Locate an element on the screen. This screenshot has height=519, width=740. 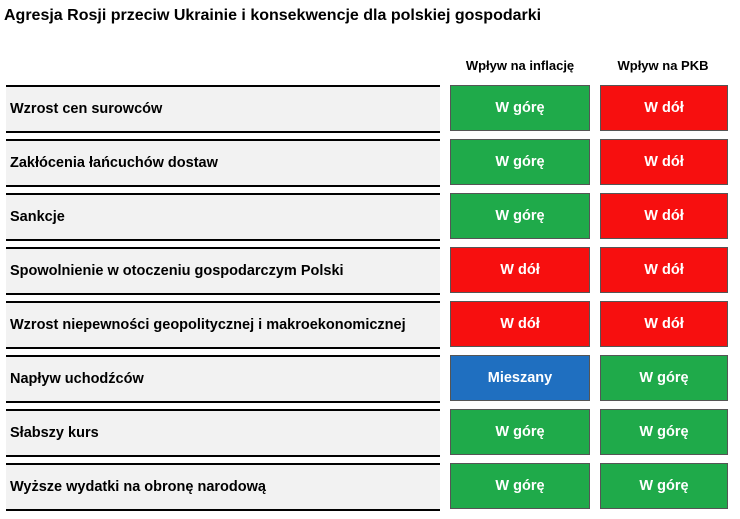
table-row: Zakłócenia łańcuchów dostaw W górę W dół is located at coordinates (373, 164).